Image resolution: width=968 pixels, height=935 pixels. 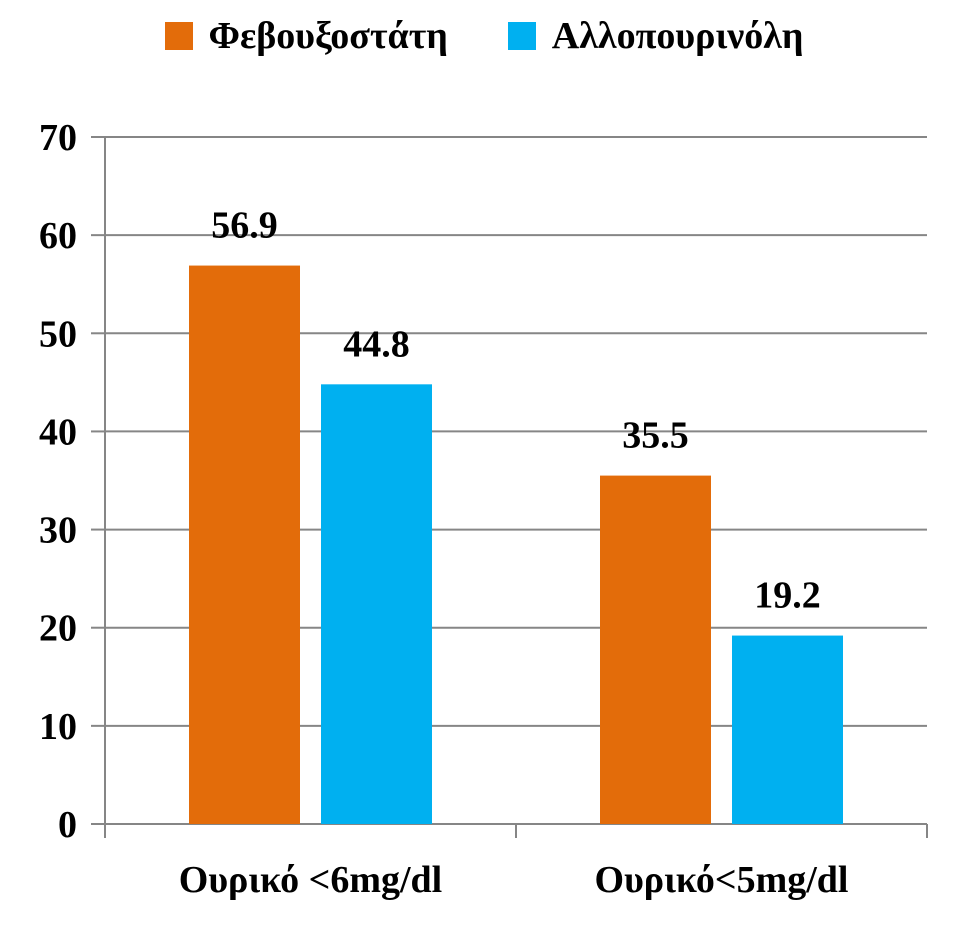 I want to click on y-tick-label-4: 40, so click(x=58, y=432).